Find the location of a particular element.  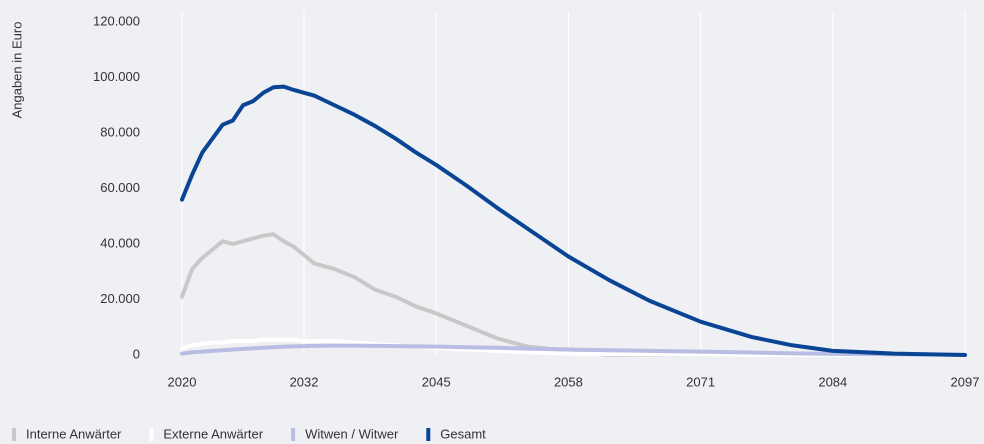

legend-label: Externe Anwärter is located at coordinates (213, 433).